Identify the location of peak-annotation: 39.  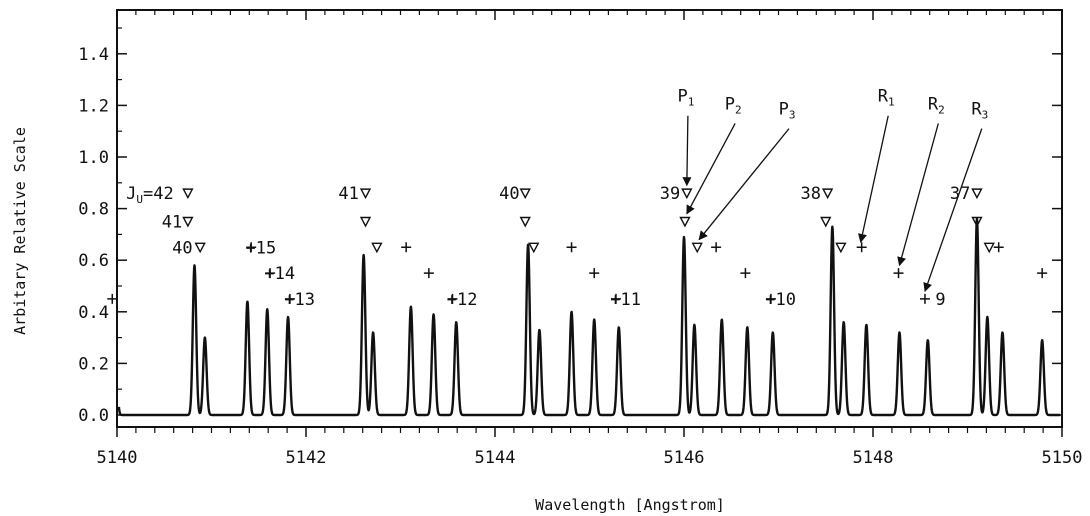
(670, 194).